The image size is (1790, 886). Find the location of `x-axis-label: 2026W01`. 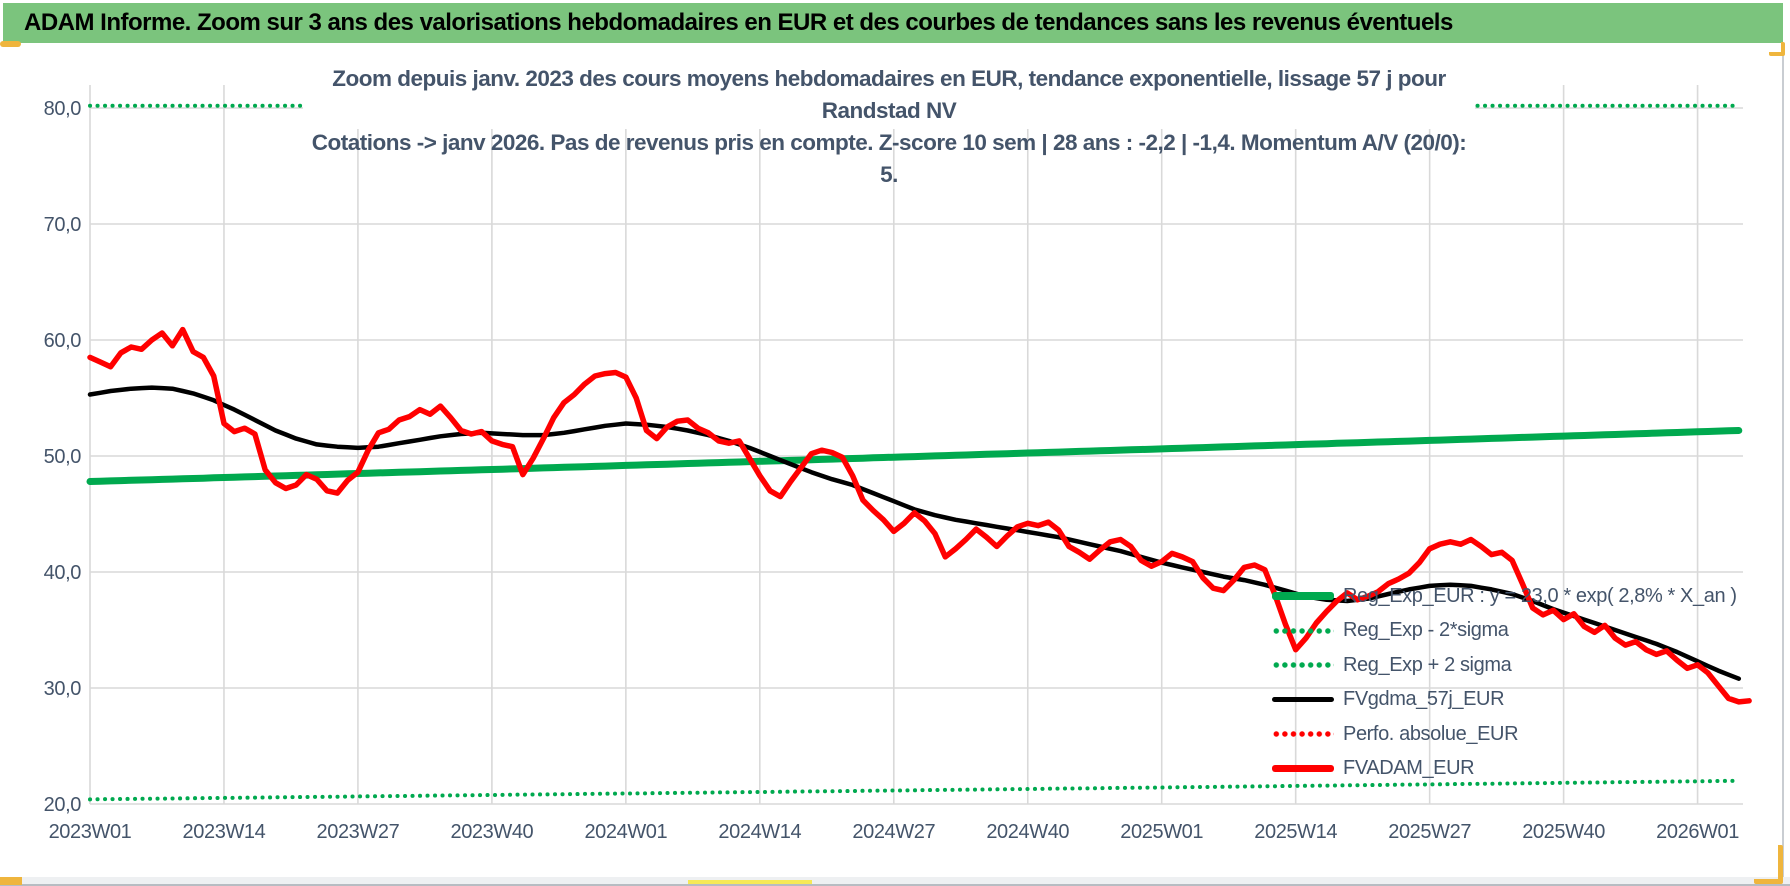

x-axis-label: 2026W01 is located at coordinates (1697, 832).